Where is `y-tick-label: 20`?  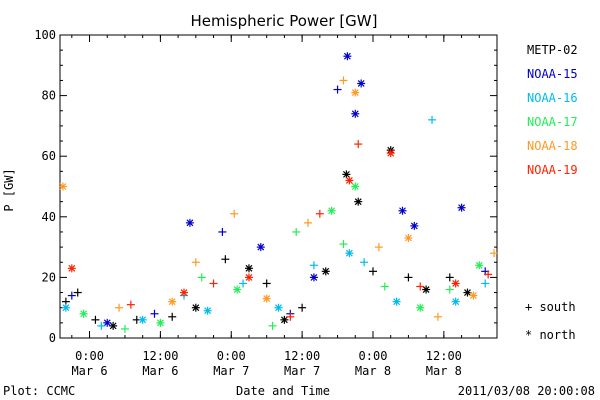
y-tick-label: 20 is located at coordinates (49, 277).